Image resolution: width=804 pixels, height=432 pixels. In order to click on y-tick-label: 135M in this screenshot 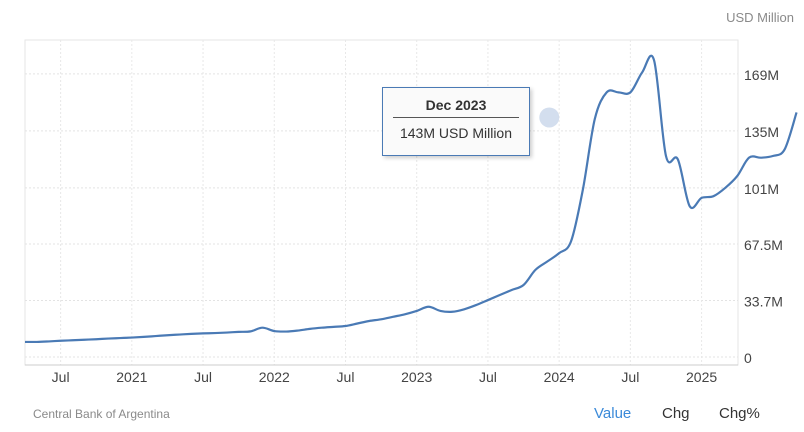, I will do `click(761, 132)`.